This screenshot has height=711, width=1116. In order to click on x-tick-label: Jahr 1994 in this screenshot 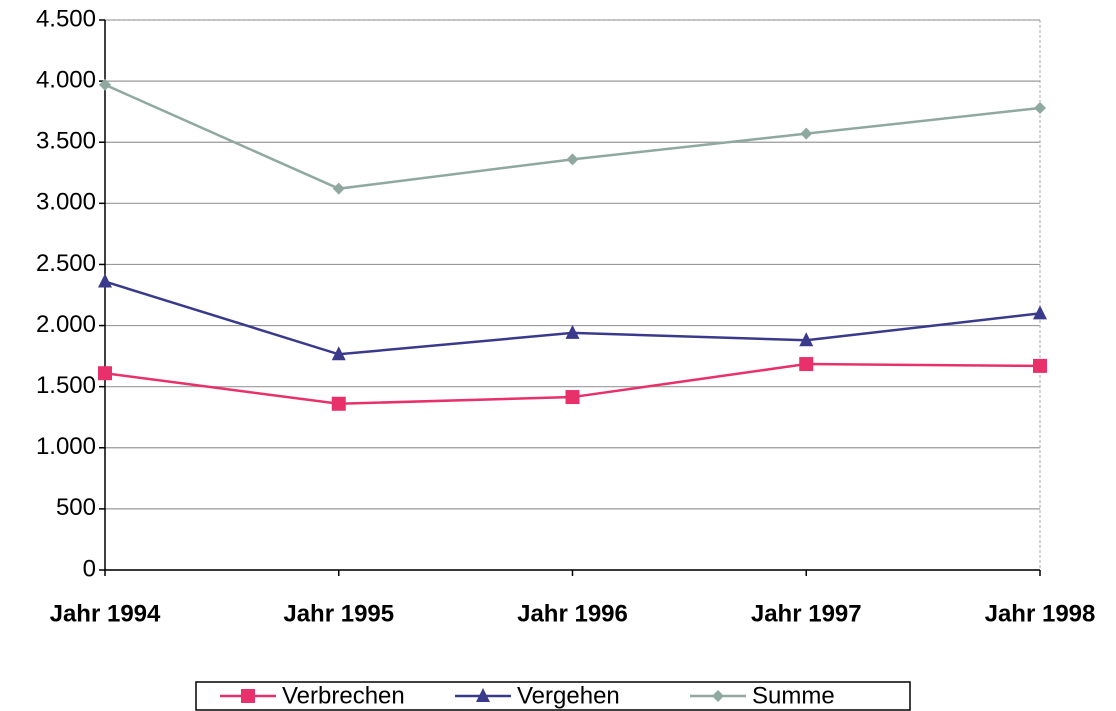, I will do `click(105, 613)`.